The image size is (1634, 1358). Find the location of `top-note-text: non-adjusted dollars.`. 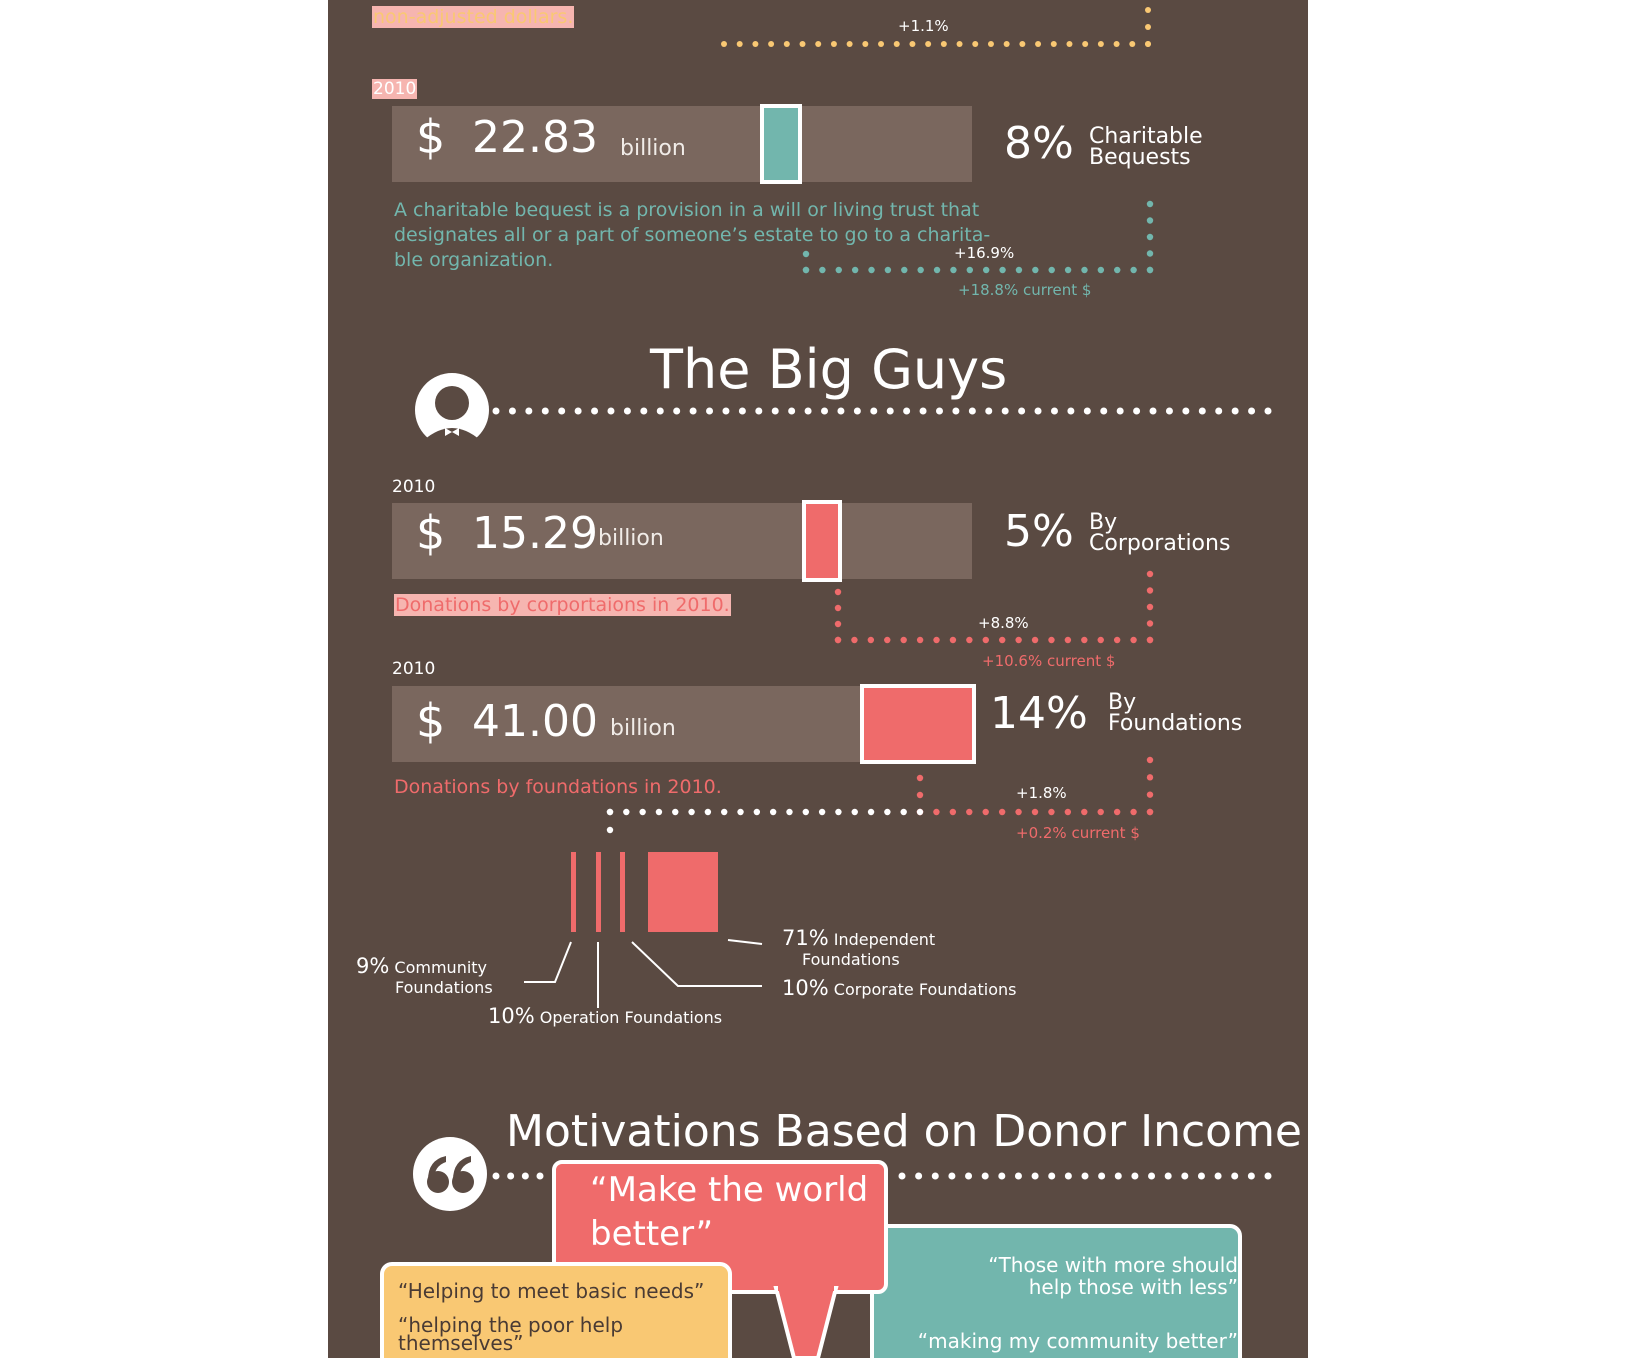

top-note-text: non-adjusted dollars. is located at coordinates (473, 17).